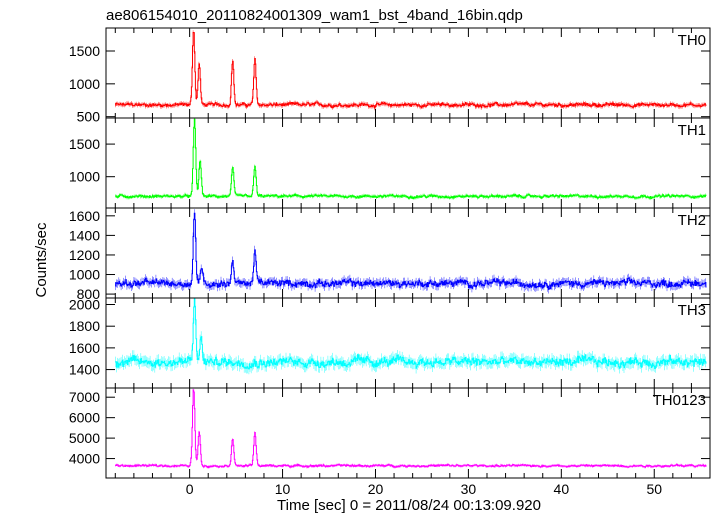 This screenshot has width=717, height=516. Describe the element at coordinates (84, 255) in the screenshot. I see `y-tick-label: 1200` at that location.